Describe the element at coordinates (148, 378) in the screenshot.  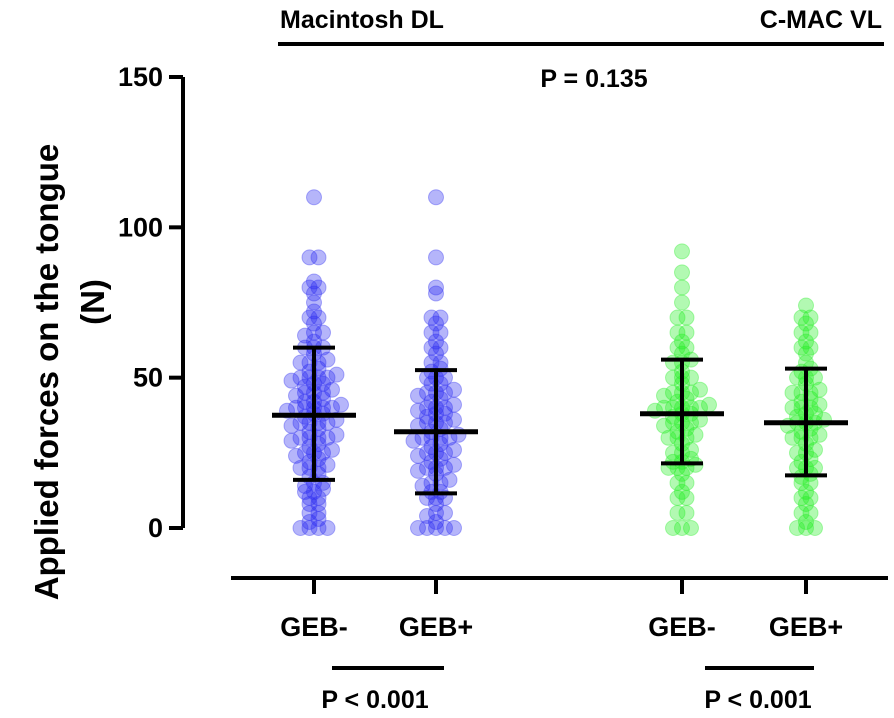
I see `y-tick-label: 50` at that location.